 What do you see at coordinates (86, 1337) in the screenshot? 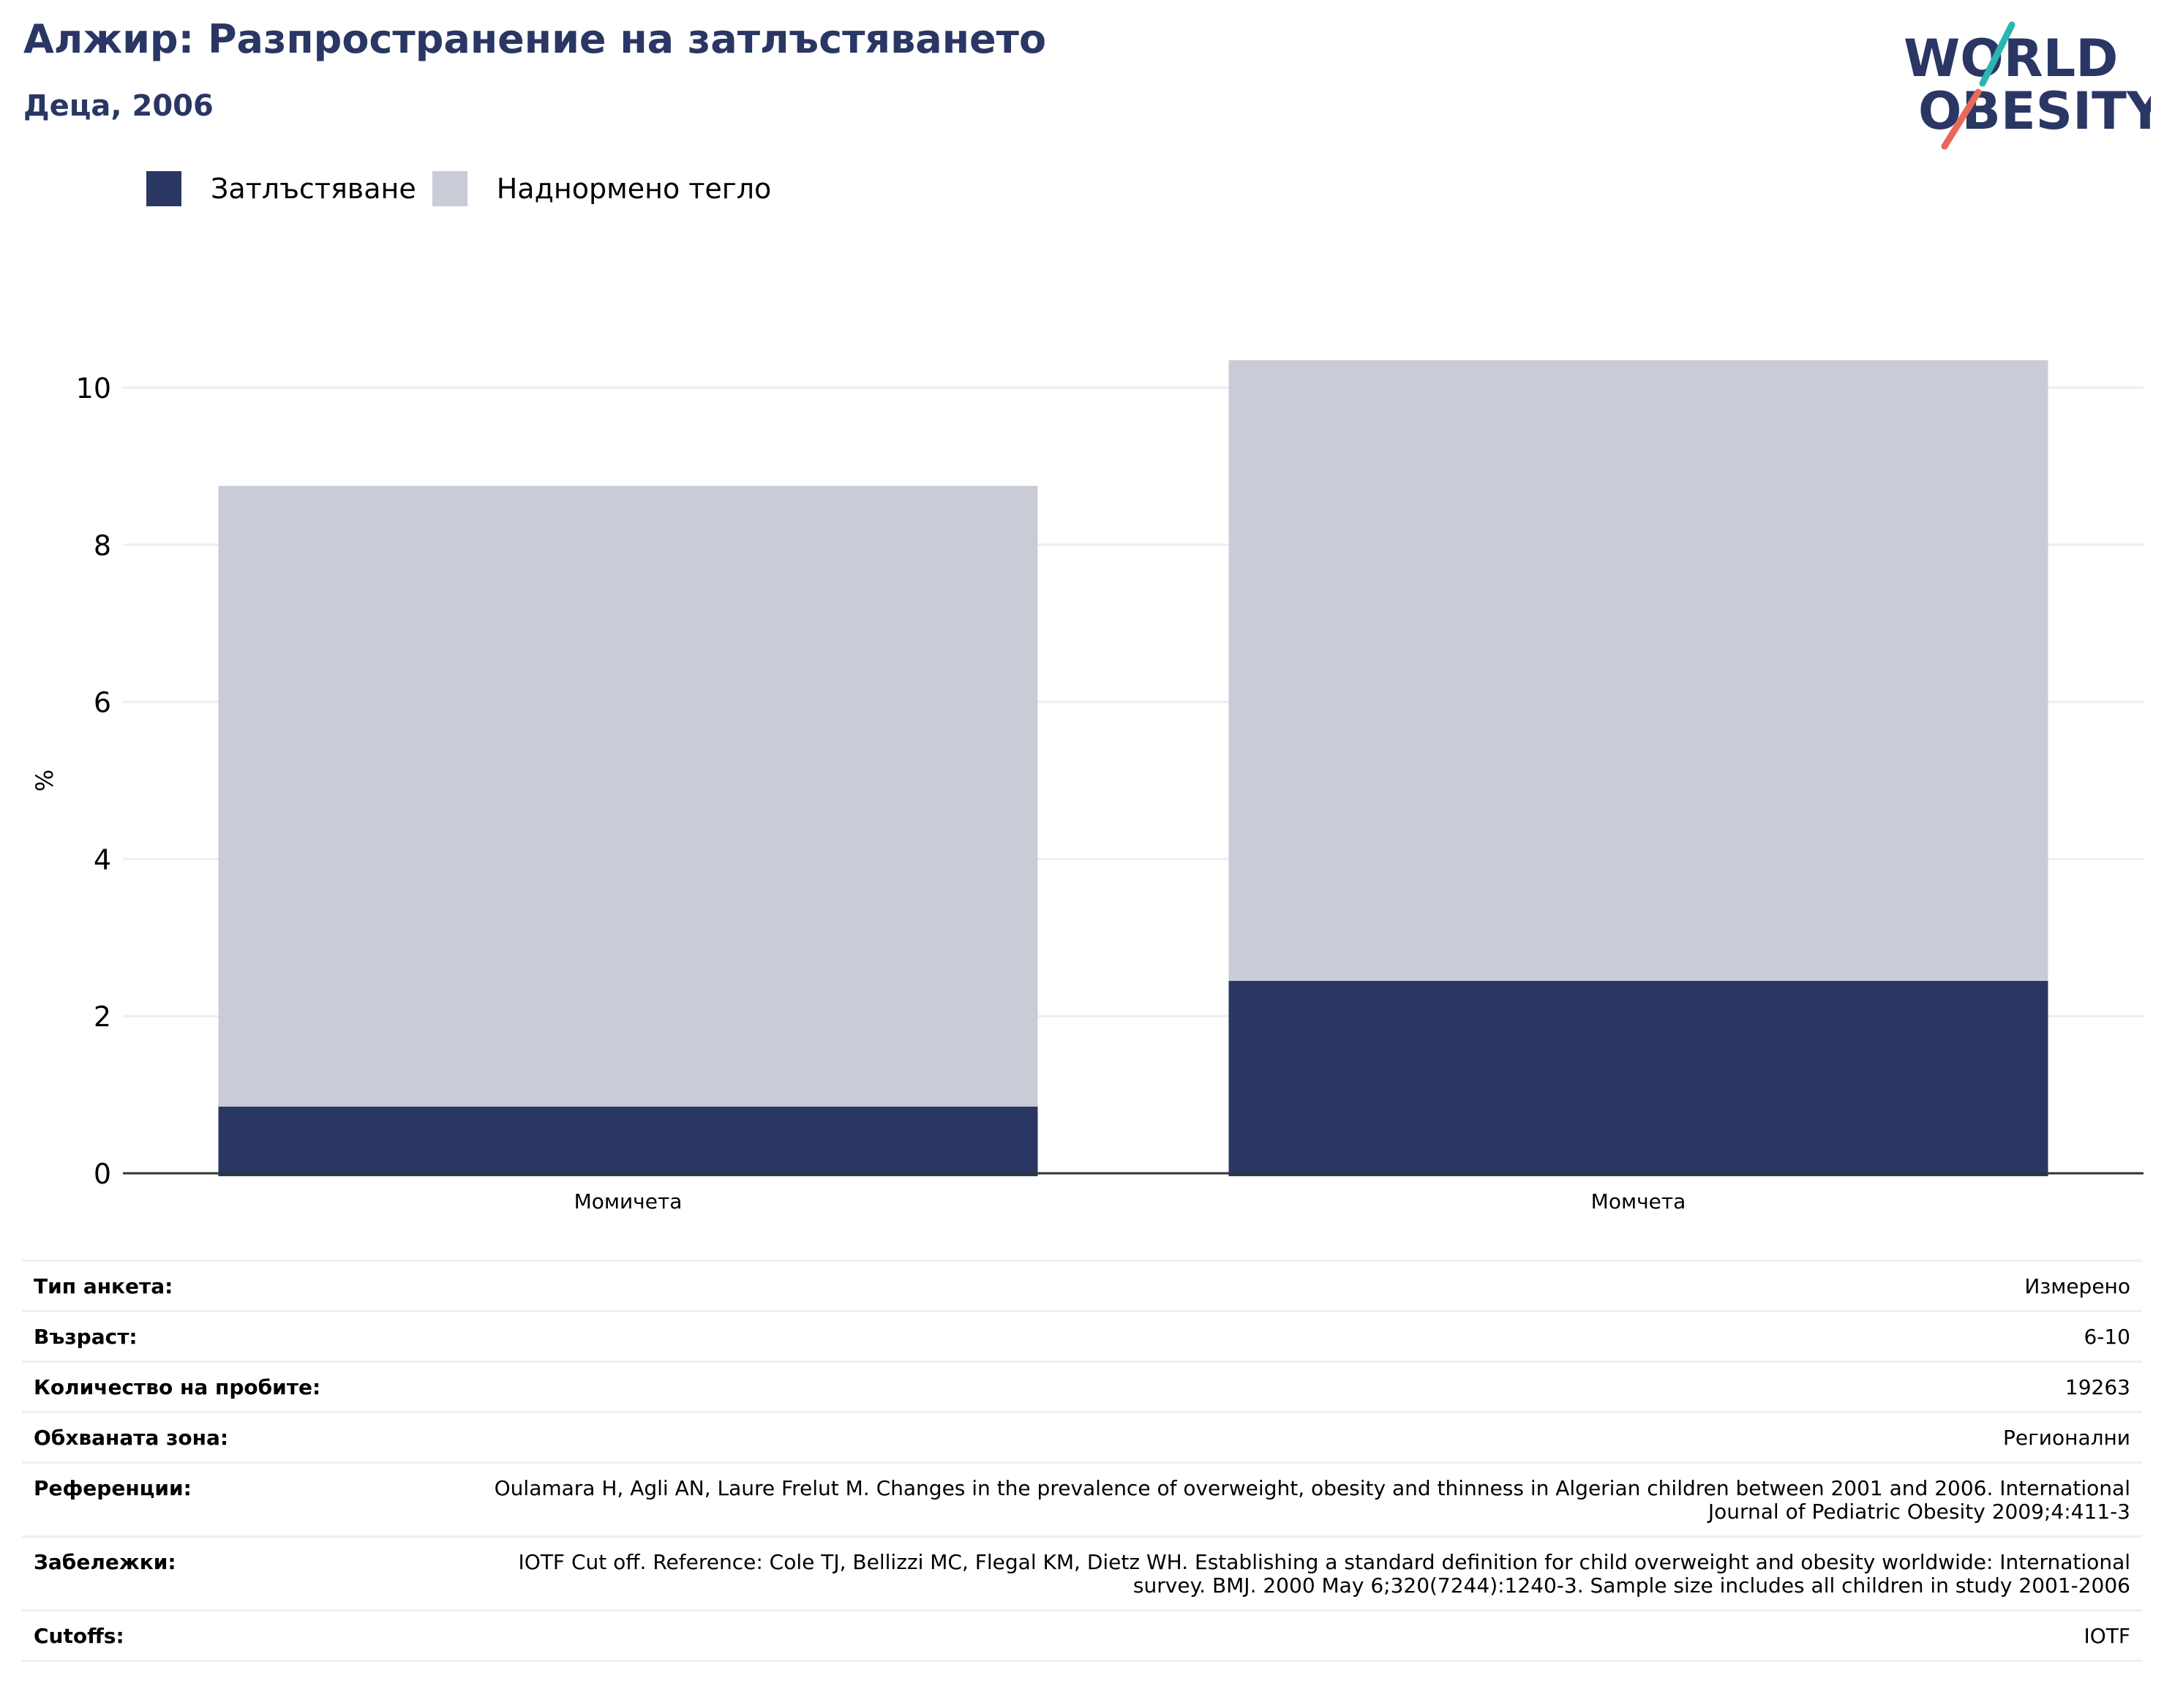
I see `info-label: Възраст:` at bounding box center [86, 1337].